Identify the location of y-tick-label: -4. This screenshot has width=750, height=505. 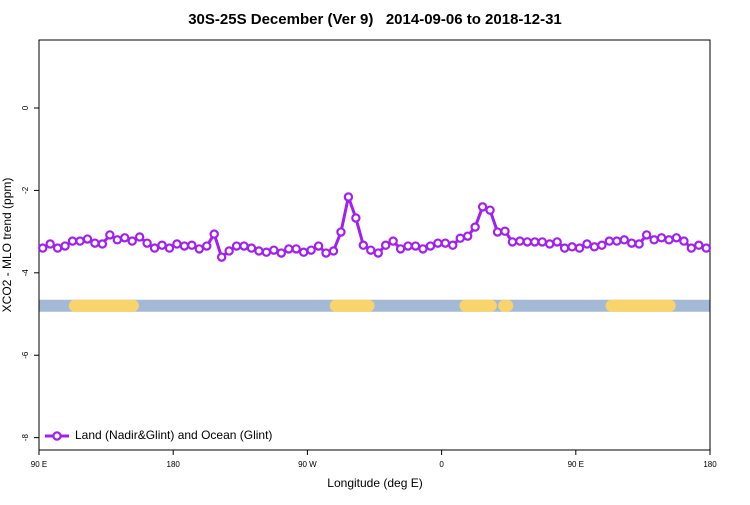
(25, 273).